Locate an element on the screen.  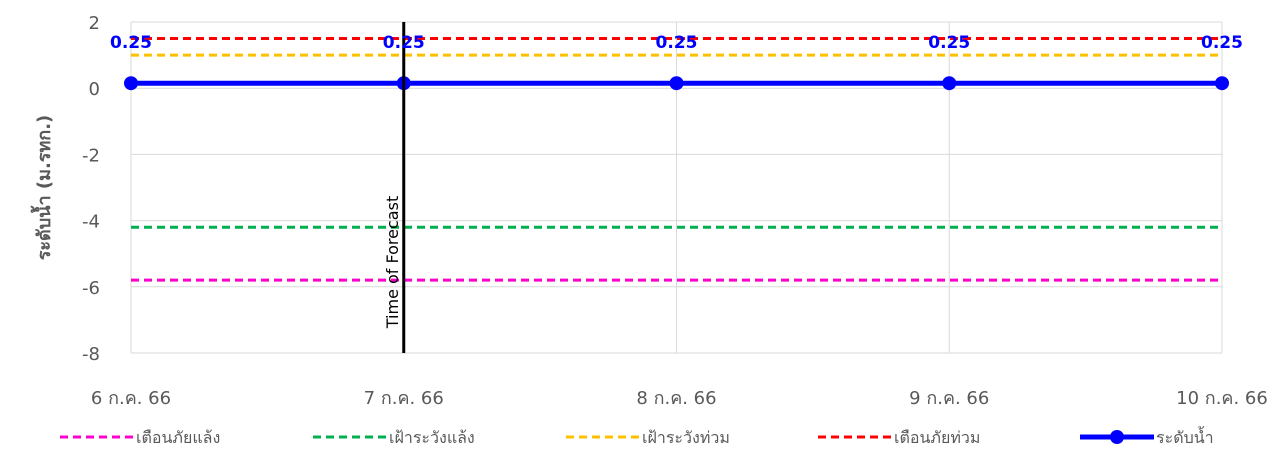
x-tick-label: 10 ก.ค. 66 is located at coordinates (1222, 398).